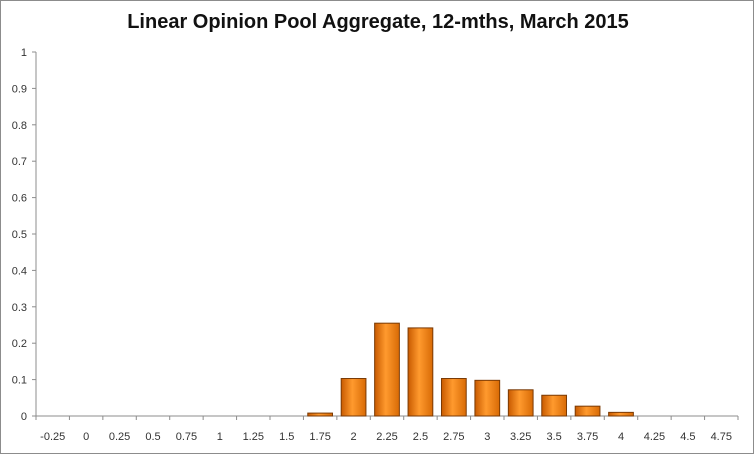 The width and height of the screenshot is (754, 454). Describe the element at coordinates (354, 437) in the screenshot. I see `x-tick-label: 2` at that location.